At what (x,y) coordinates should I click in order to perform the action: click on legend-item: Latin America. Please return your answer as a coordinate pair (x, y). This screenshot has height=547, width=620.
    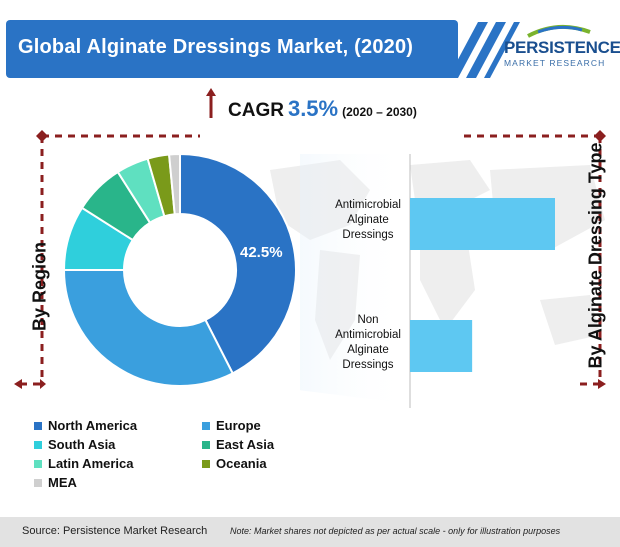
    Looking at the image, I should click on (84, 463).